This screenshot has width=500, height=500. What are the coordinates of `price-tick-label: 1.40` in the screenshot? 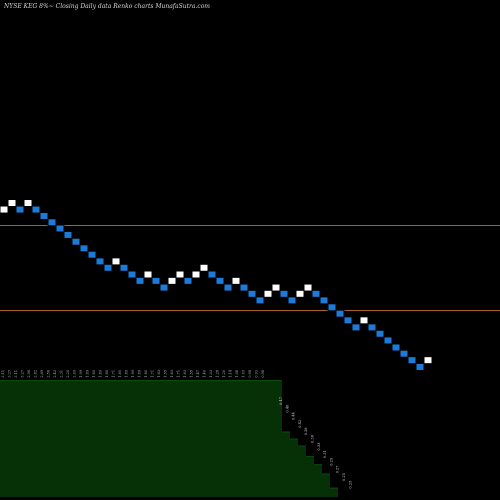 It's located at (205, 374).